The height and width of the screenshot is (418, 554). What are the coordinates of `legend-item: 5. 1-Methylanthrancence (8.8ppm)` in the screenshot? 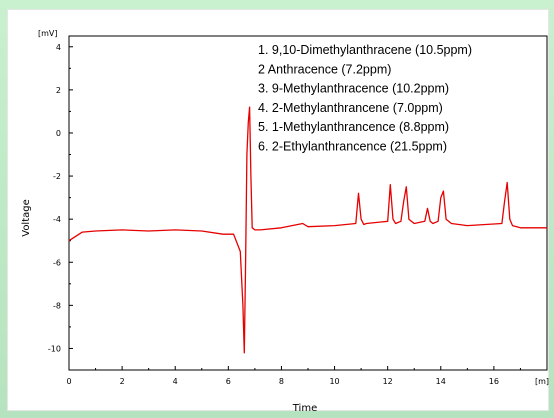 It's located at (353, 127).